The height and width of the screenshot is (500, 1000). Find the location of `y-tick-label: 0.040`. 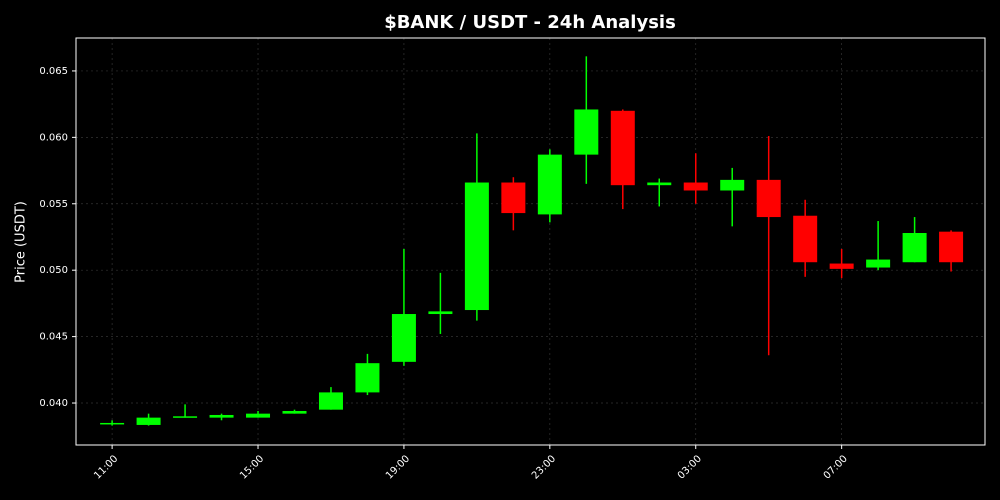

y-tick-label: 0.040 is located at coordinates (53, 403).